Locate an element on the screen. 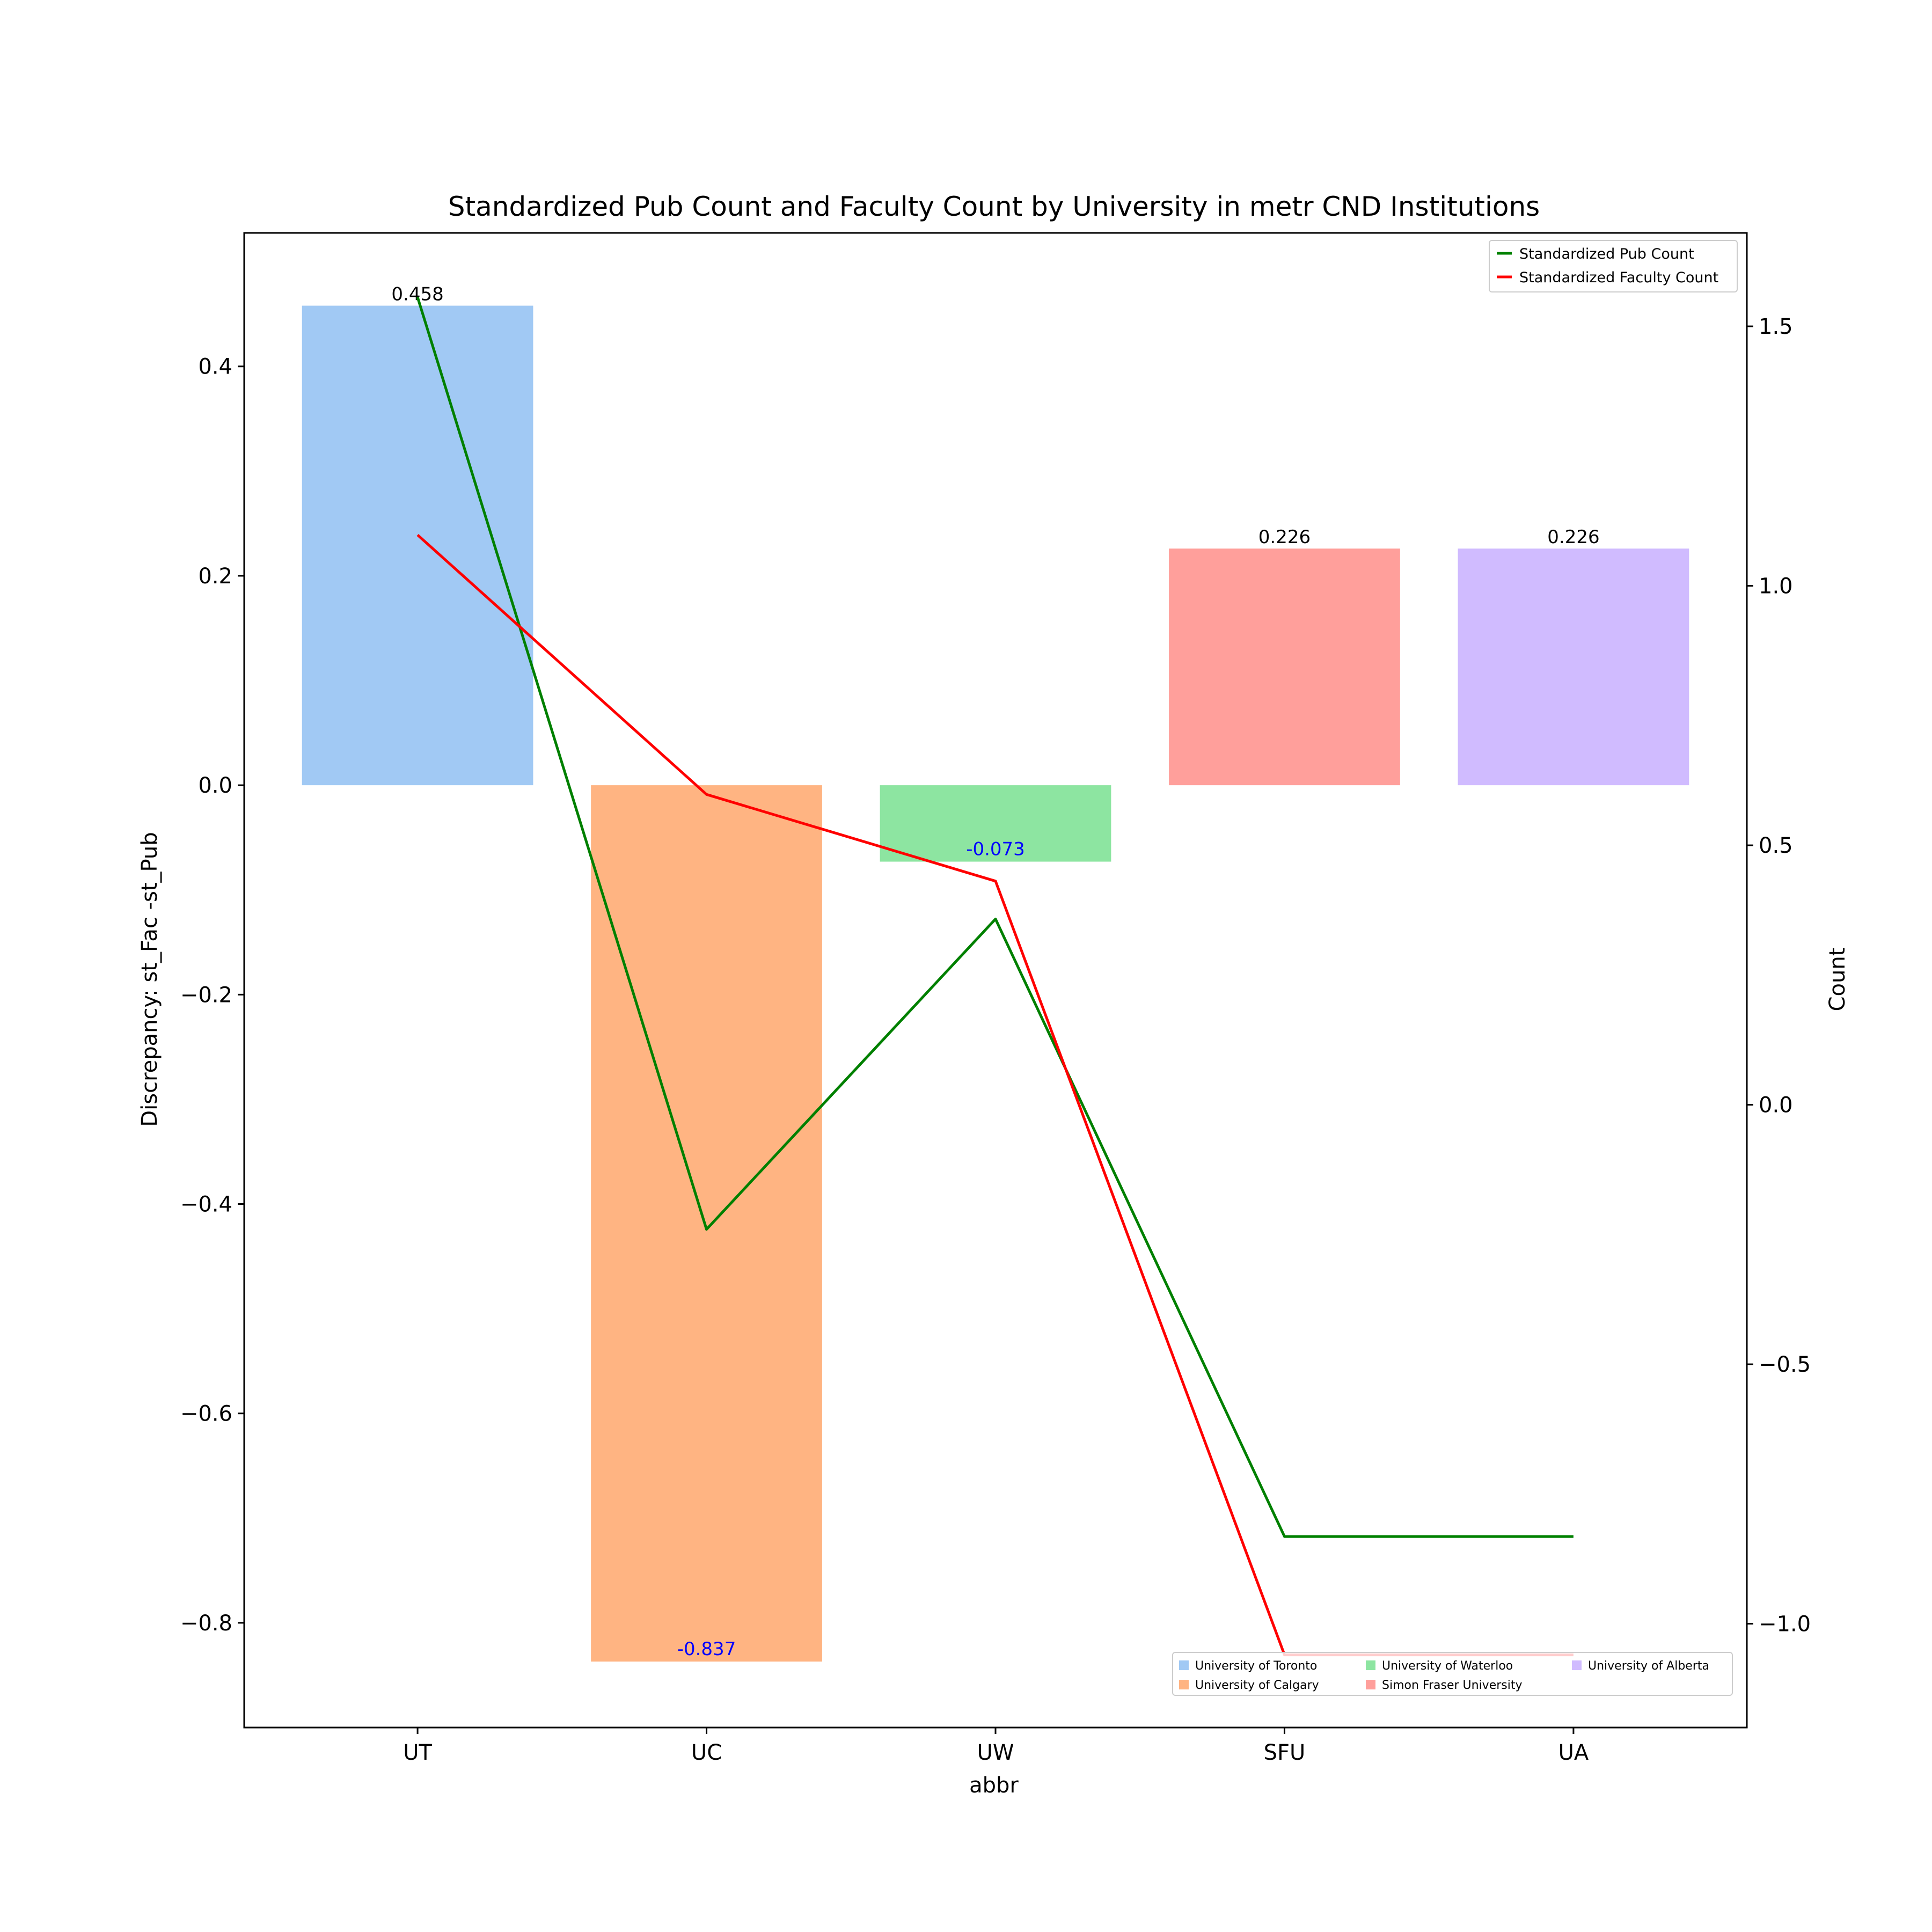  bar-ua is located at coordinates (1573, 667).